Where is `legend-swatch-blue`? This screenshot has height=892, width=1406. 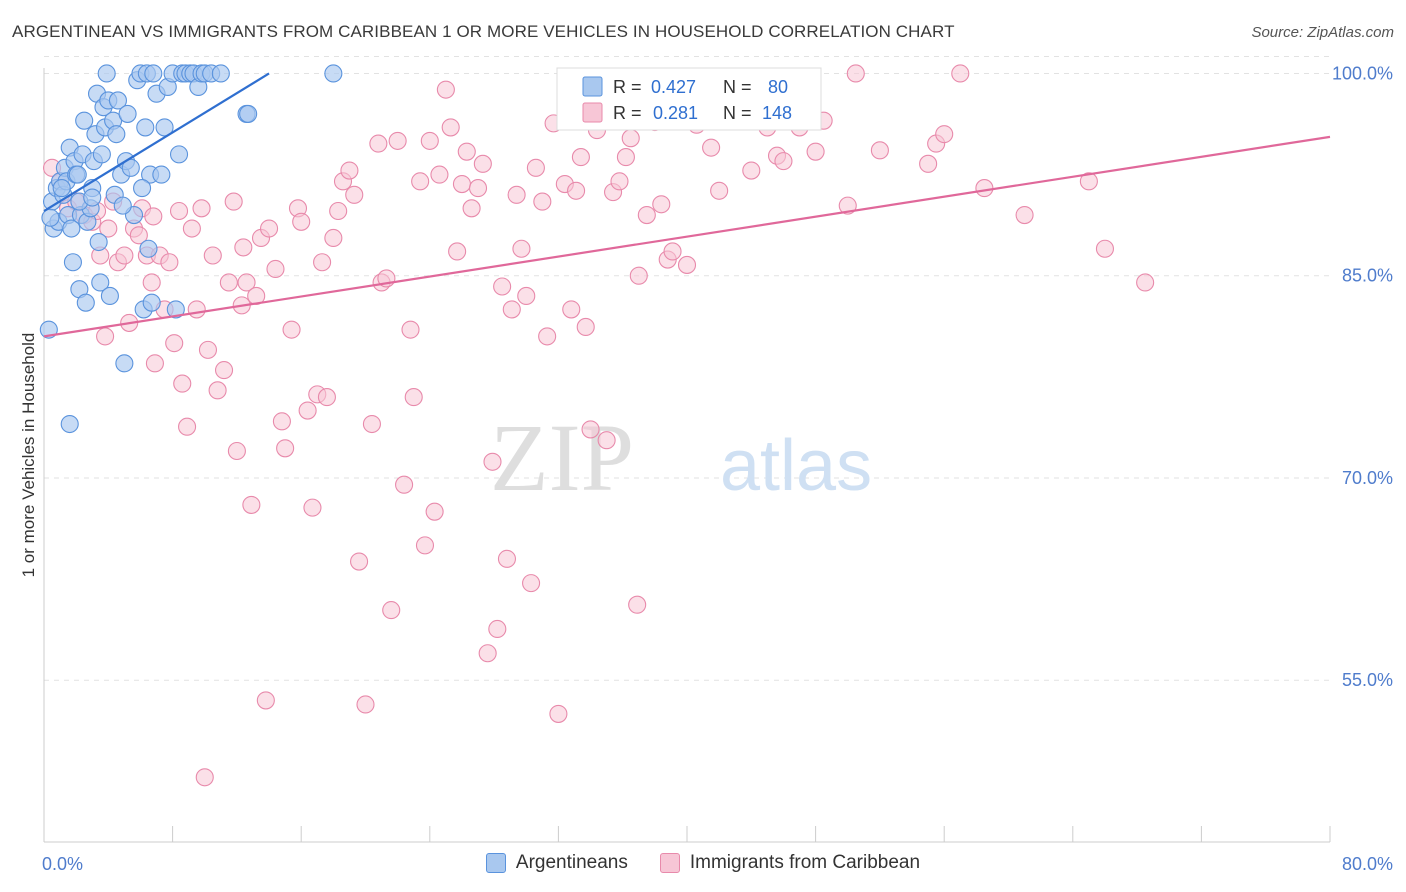
legend-swatch-blue is located at coordinates (592, 86).